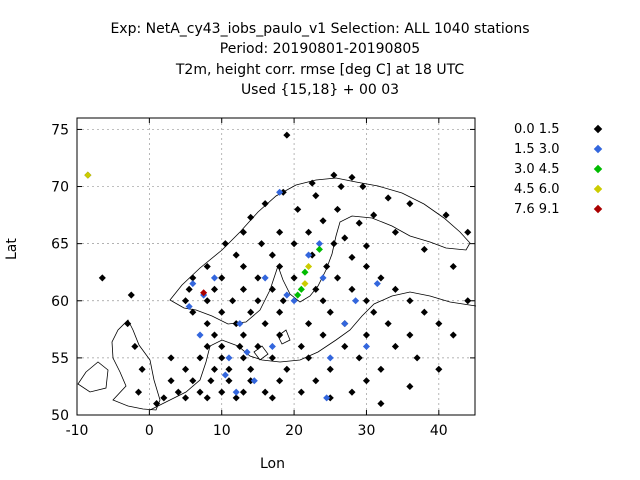  Describe the element at coordinates (555, 150) in the screenshot. I see `legend-row-2: 1.5 3.0` at that location.